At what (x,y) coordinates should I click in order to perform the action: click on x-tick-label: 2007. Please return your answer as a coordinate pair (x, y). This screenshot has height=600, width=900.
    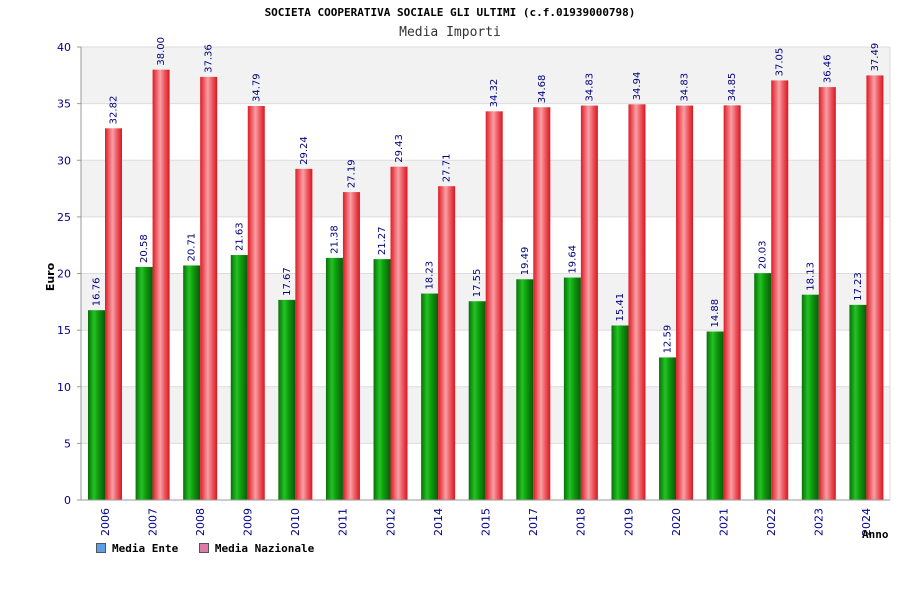
    Looking at the image, I should click on (152, 522).